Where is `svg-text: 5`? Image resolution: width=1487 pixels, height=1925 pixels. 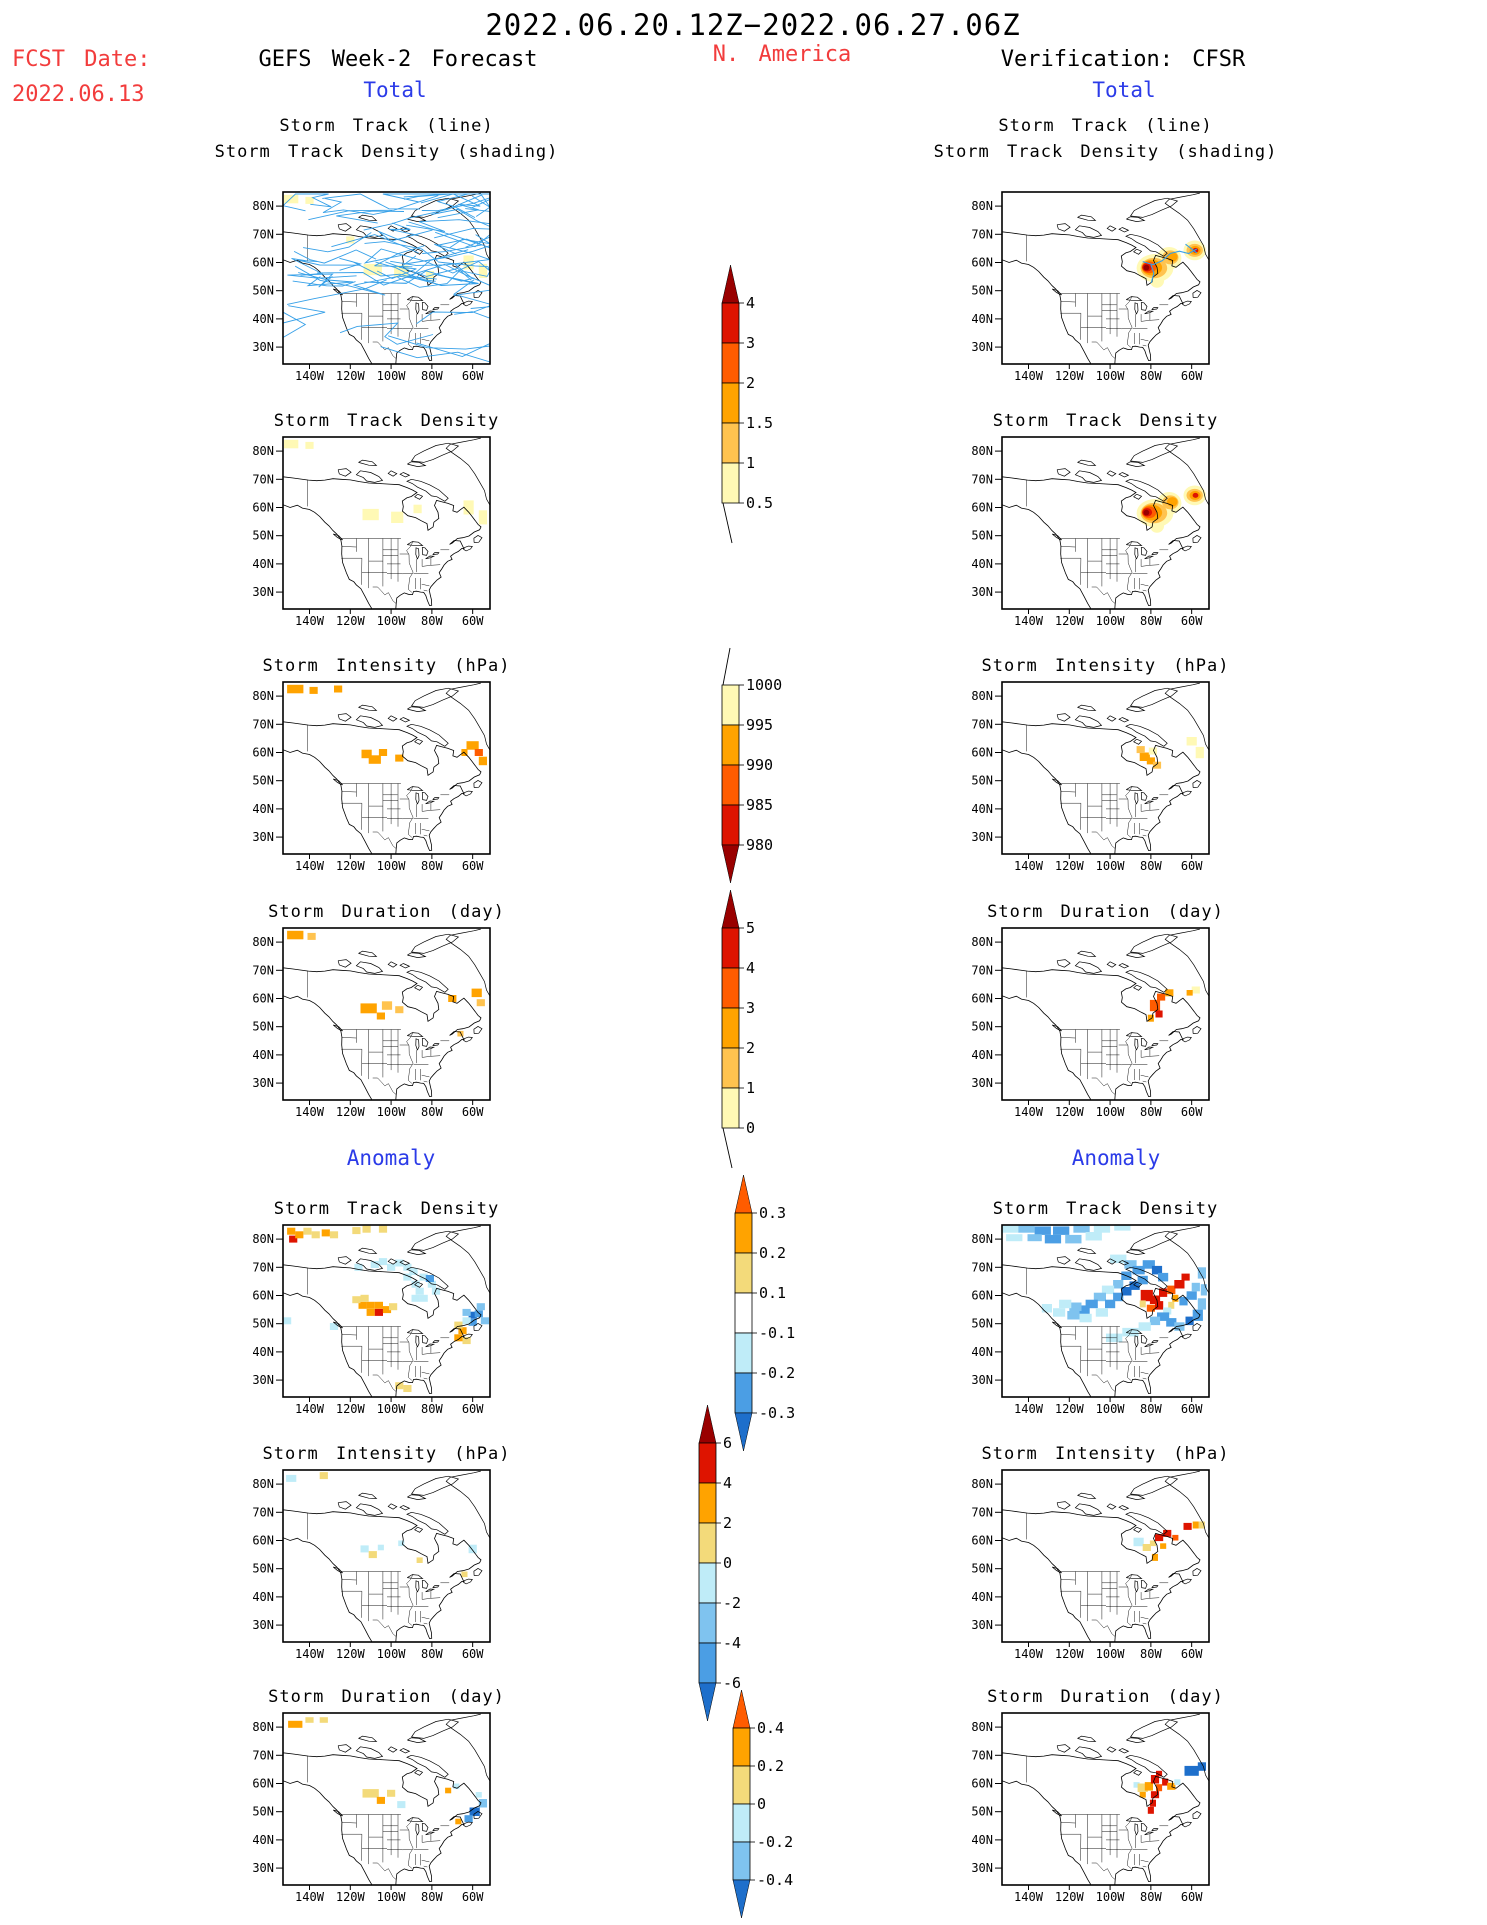 svg-text: 5 is located at coordinates (750, 928).